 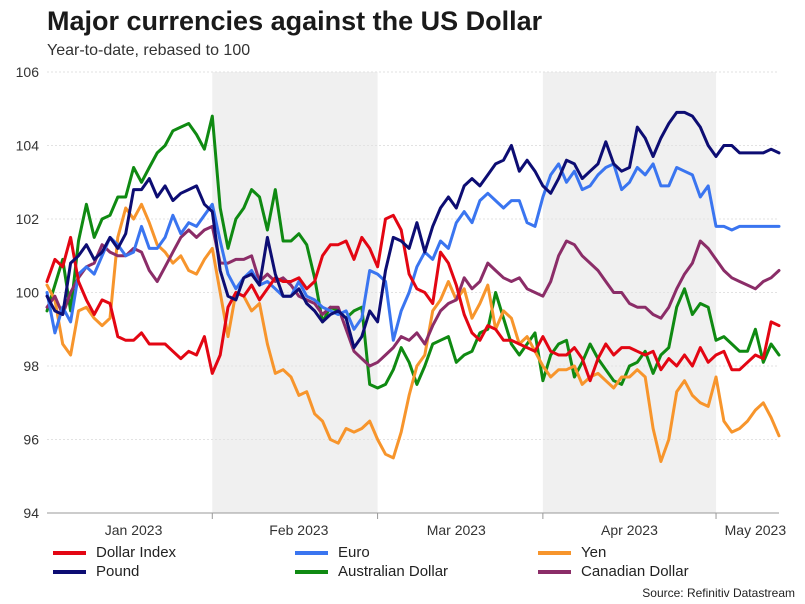 I want to click on legend-swatch-australian-dollar, so click(x=311, y=571).